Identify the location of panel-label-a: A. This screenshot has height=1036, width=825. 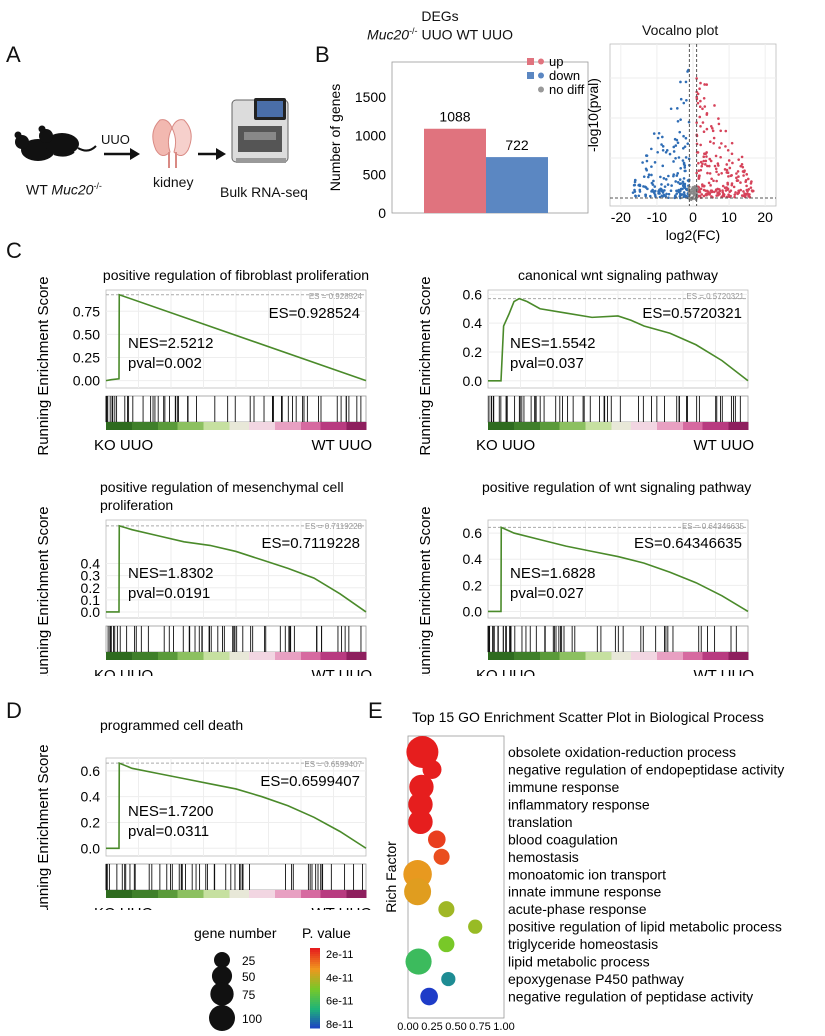
(13, 54).